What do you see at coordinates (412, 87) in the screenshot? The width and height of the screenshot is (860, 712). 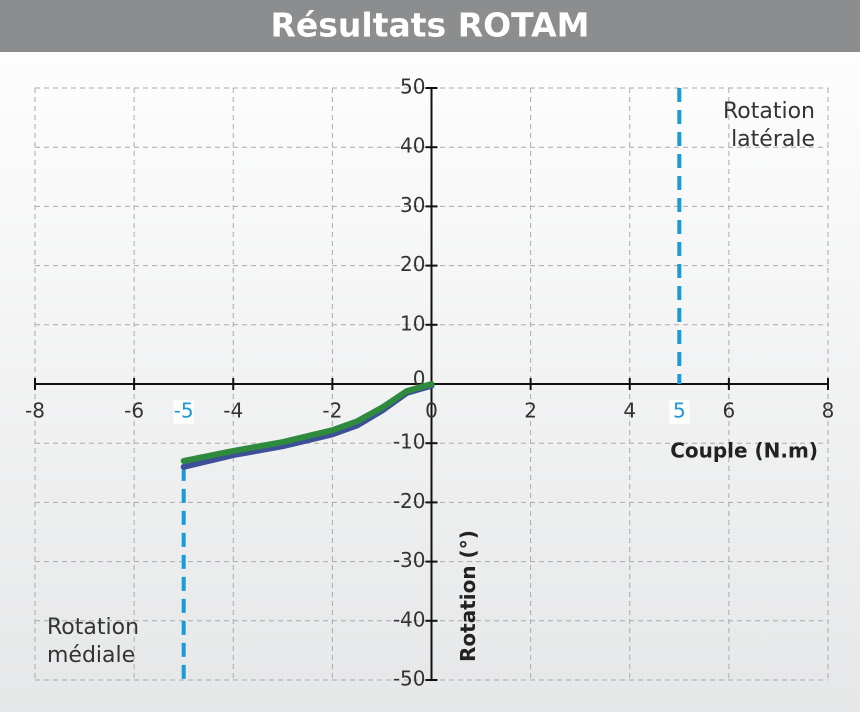 I see `y-tick-label: 50` at bounding box center [412, 87].